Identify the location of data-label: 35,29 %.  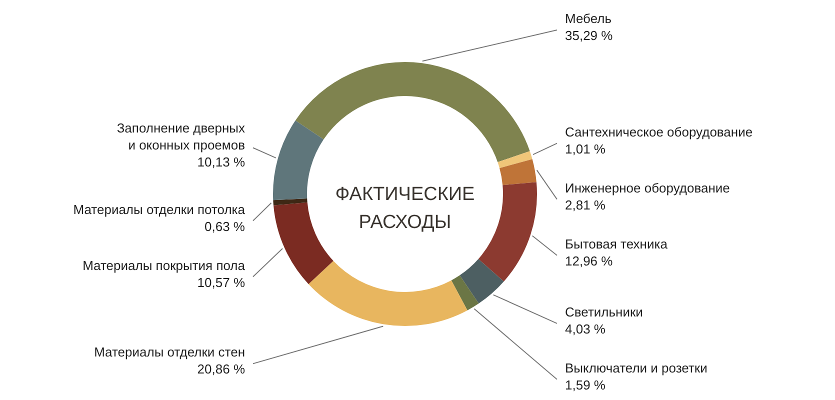
(589, 35).